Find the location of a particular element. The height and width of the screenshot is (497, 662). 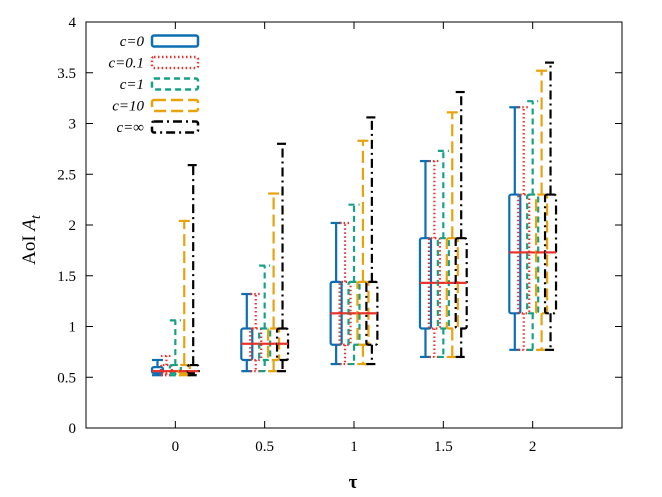

x-tick-label: 1 is located at coordinates (354, 447).